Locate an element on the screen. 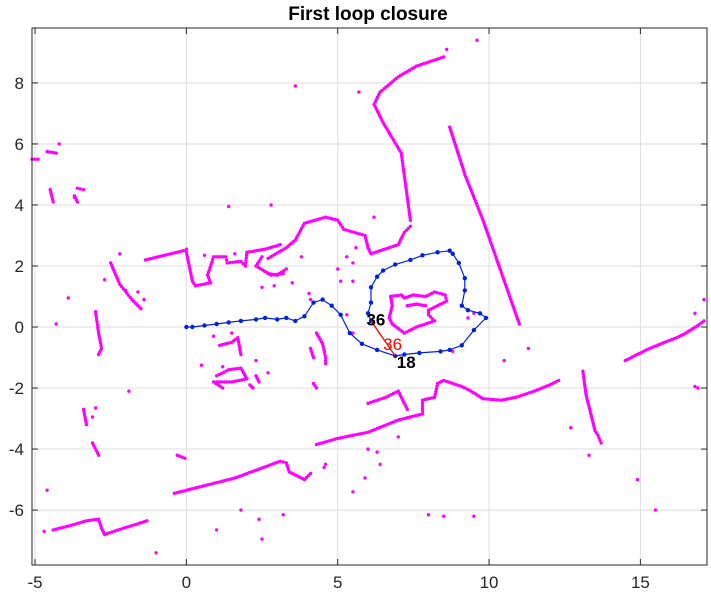  y-tick-label: 4 is located at coordinates (19, 205).